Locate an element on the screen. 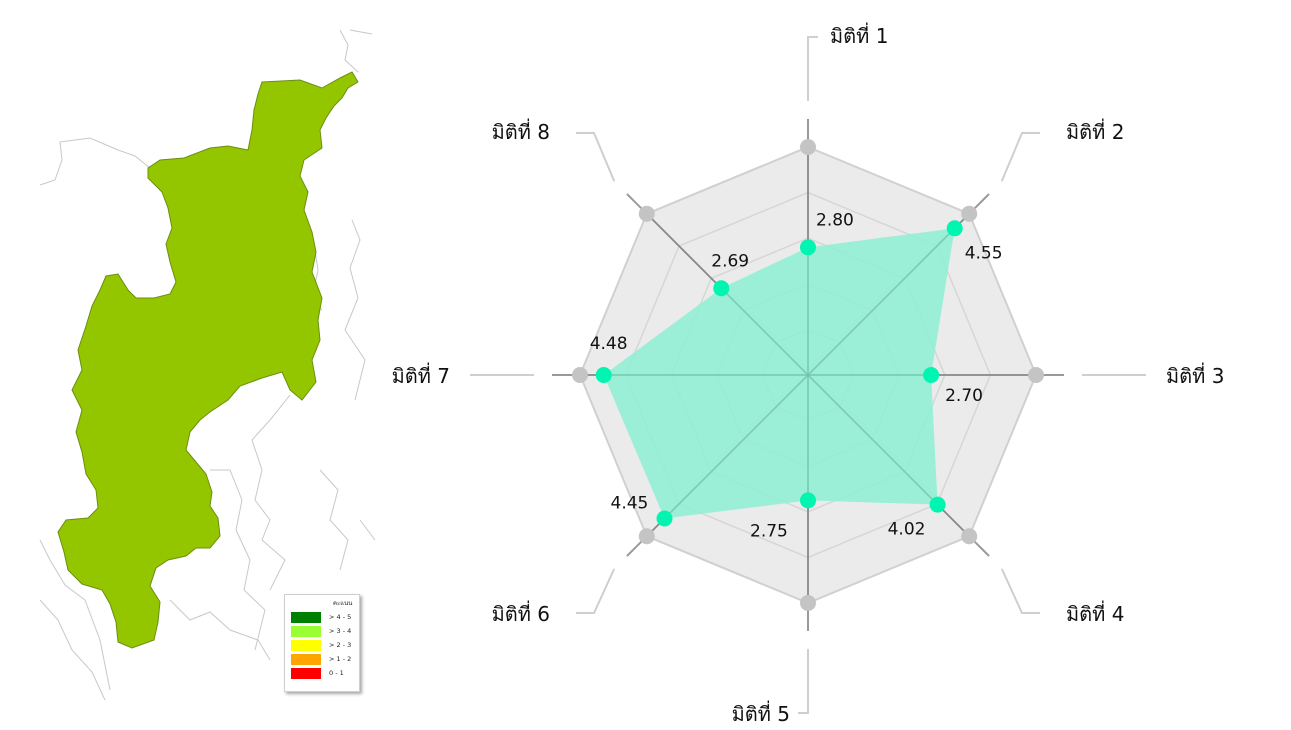 The height and width of the screenshot is (730, 1291). data-label: 2.75 is located at coordinates (769, 531).